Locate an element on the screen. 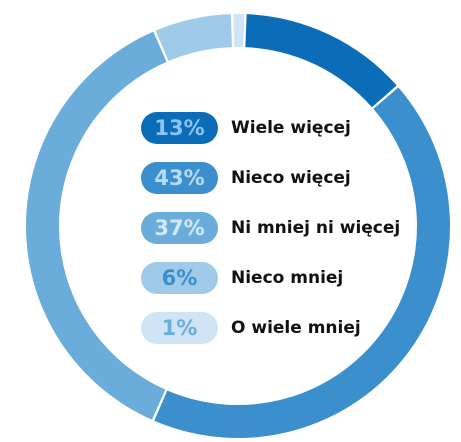 Image resolution: width=461 pixels, height=442 pixels. legend-label: O wiele mniej is located at coordinates (296, 328).